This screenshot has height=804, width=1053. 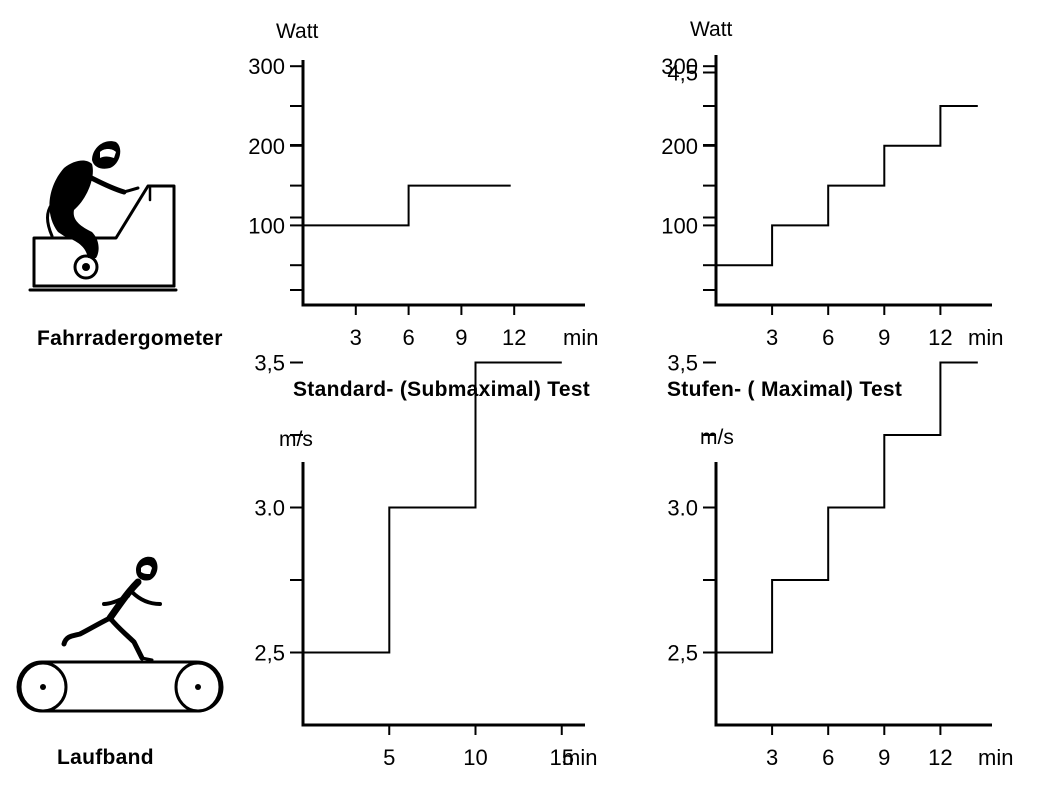 I want to click on x-tick-label: 10, so click(x=475, y=757).